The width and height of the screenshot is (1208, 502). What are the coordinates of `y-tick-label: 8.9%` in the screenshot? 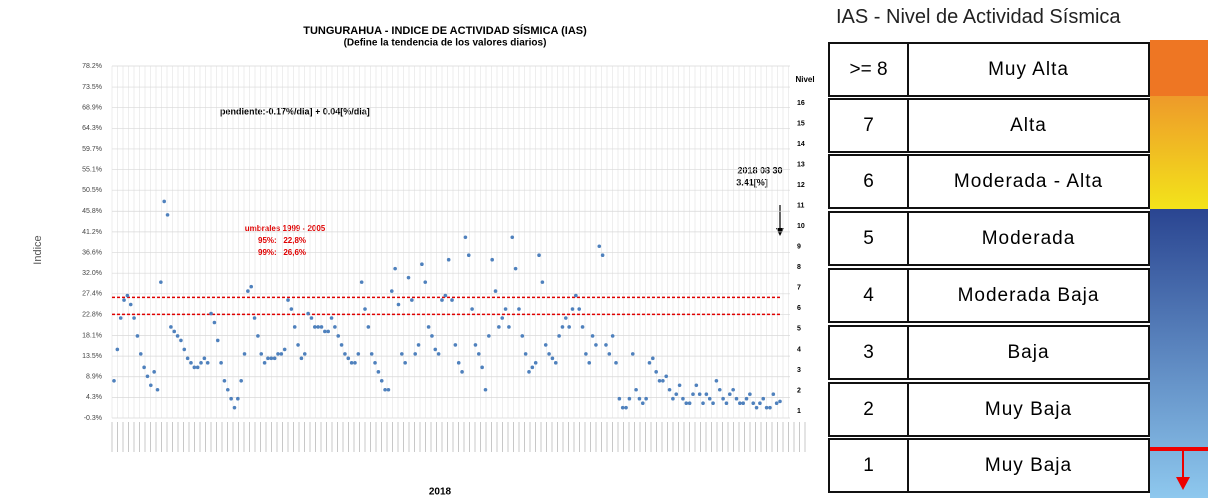 It's located at (94, 377).